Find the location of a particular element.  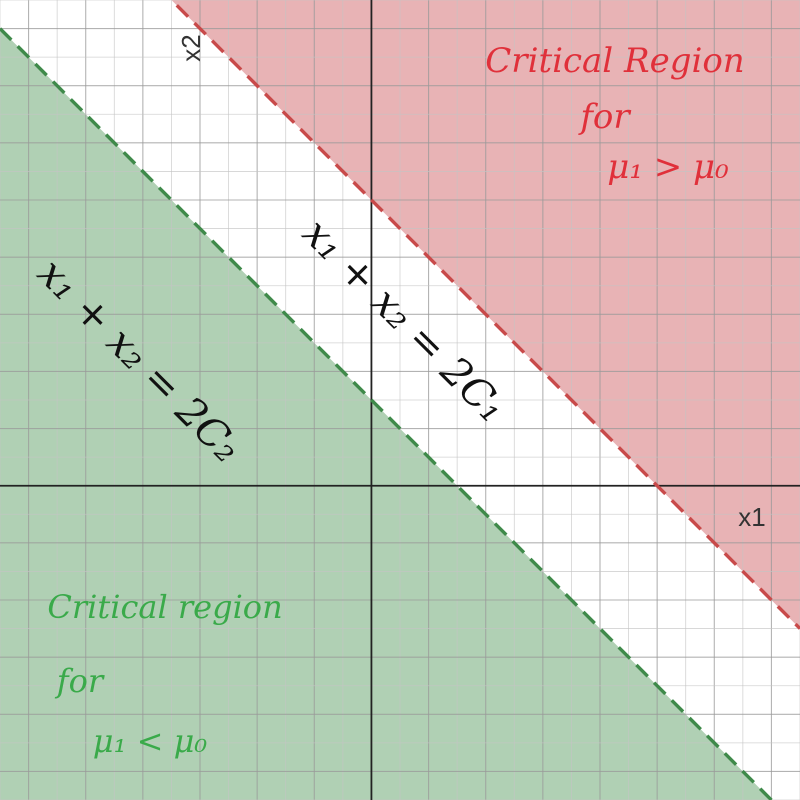

upper-region-label-line3: μ₁ > μ₀ is located at coordinates (668, 167).